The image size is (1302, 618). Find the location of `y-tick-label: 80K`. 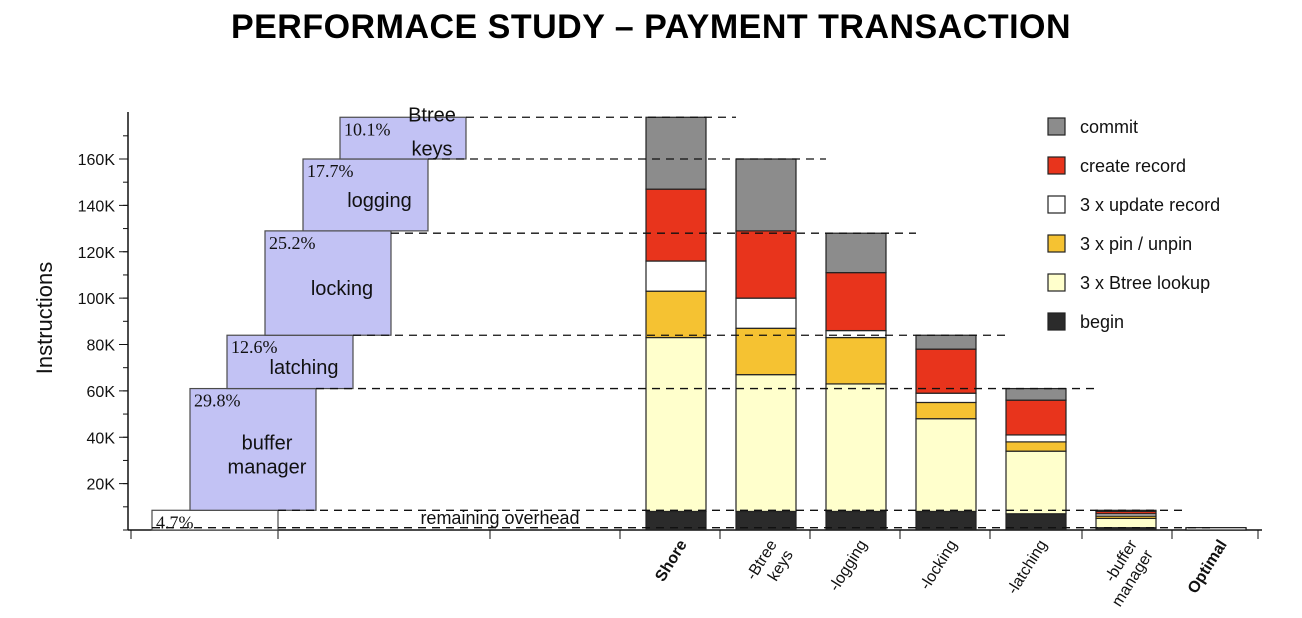

y-tick-label: 80K is located at coordinates (101, 346).